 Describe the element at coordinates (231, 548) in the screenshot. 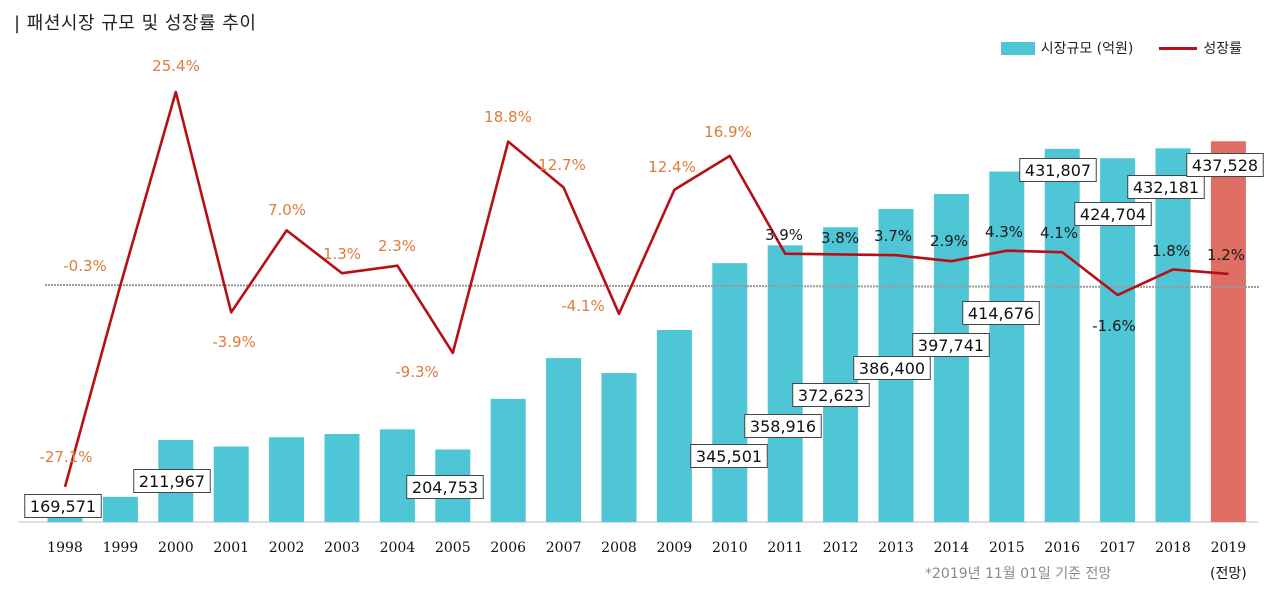

I see `x-tick-label: 2001` at that location.